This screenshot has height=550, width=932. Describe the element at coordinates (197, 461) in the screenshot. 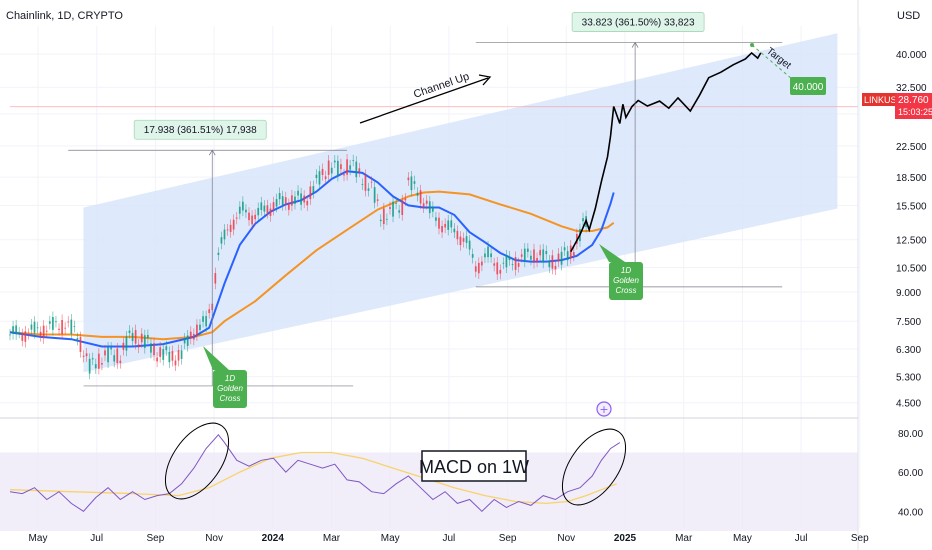

I see `ellipse-marker` at that location.